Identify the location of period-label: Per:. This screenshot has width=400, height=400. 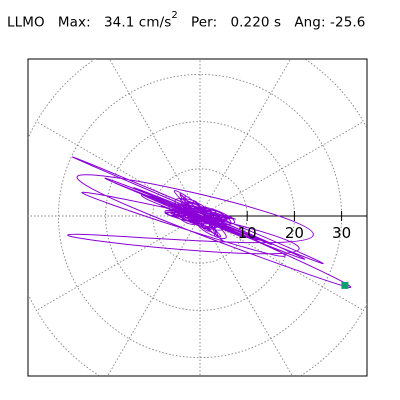
(204, 22).